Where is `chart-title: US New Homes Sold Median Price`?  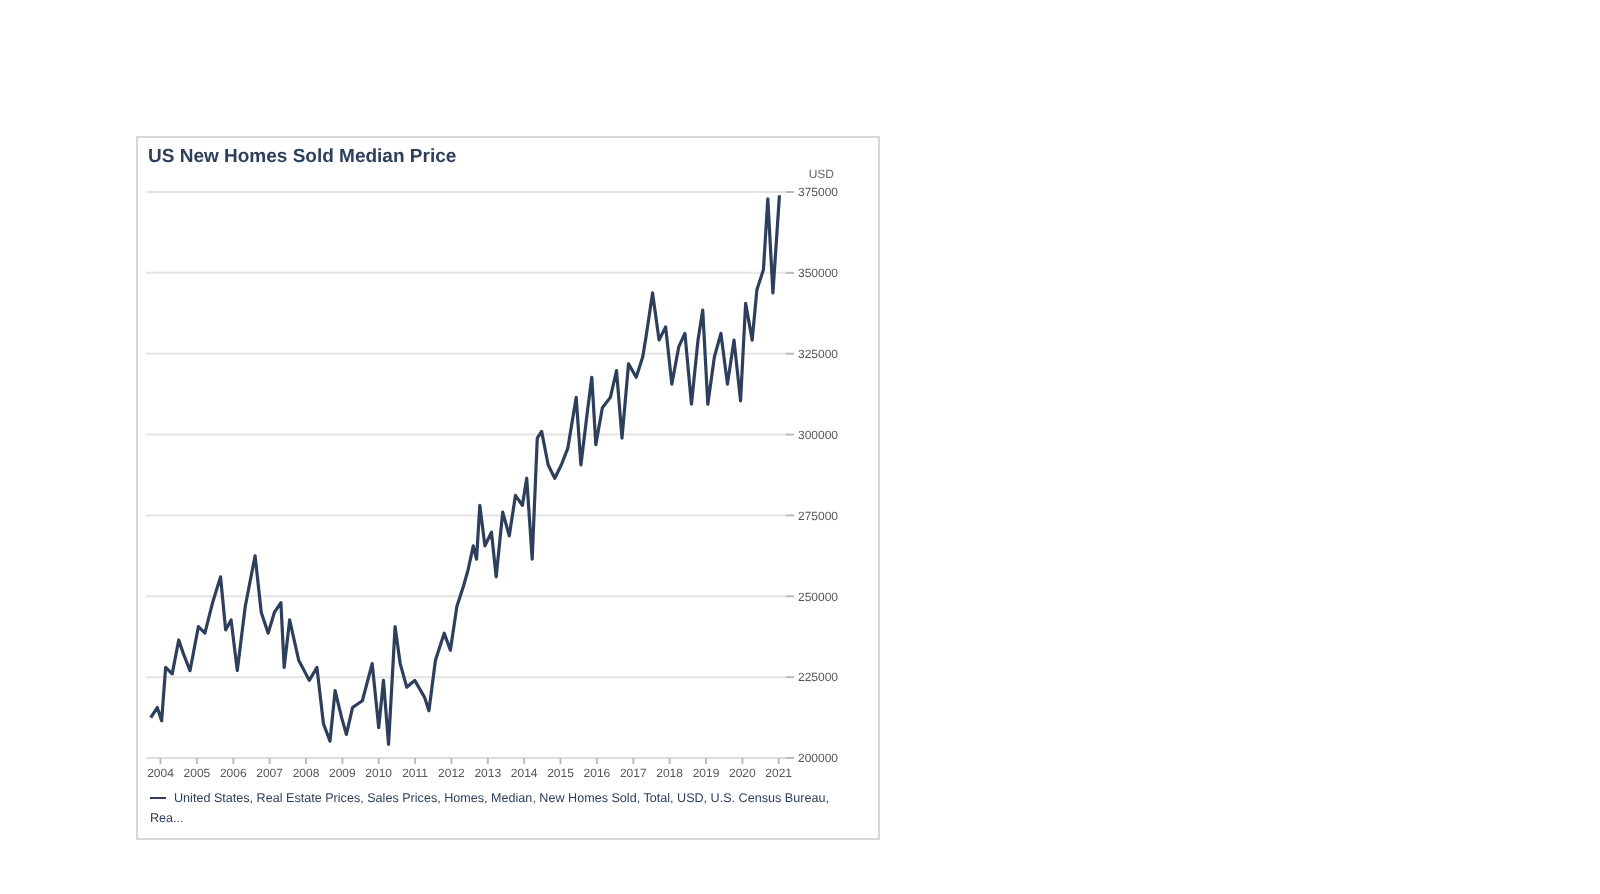 chart-title: US New Homes Sold Median Price is located at coordinates (302, 157).